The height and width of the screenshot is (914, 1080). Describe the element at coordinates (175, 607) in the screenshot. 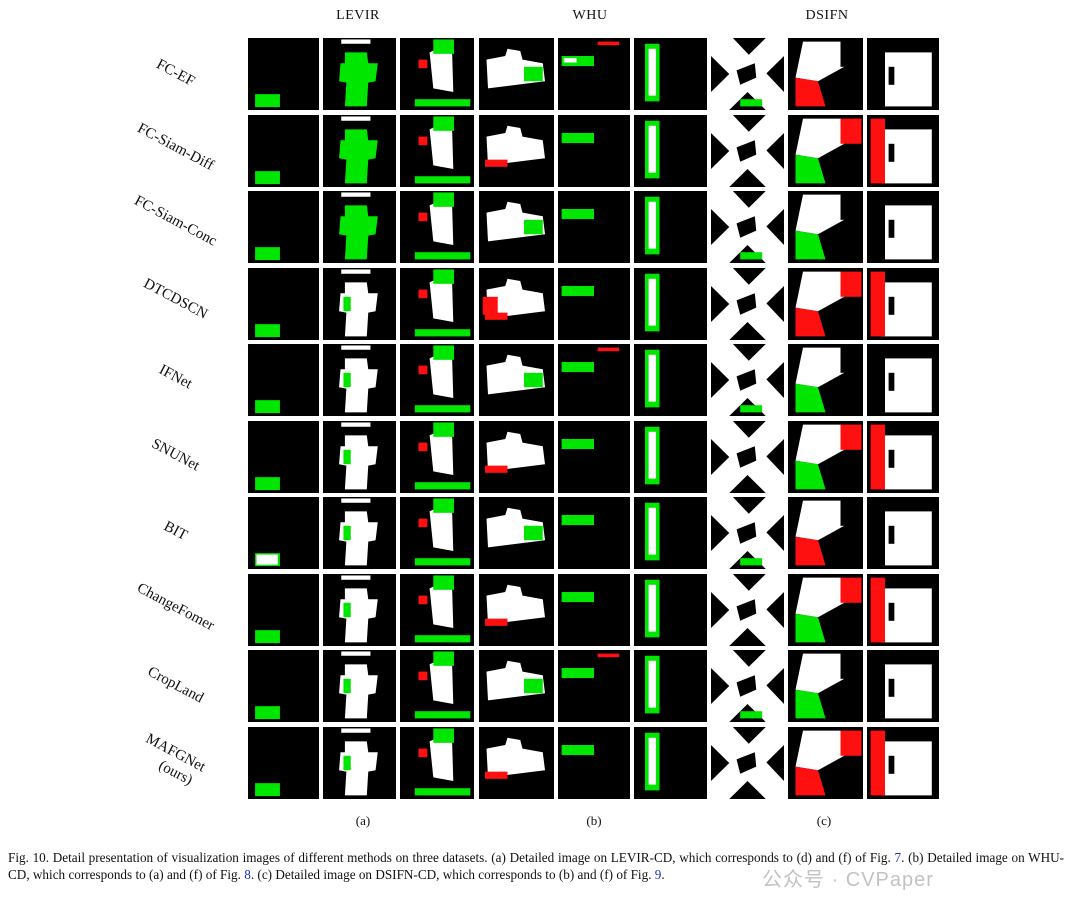

I see `row-label-changefomer: ChangeFomer` at that location.